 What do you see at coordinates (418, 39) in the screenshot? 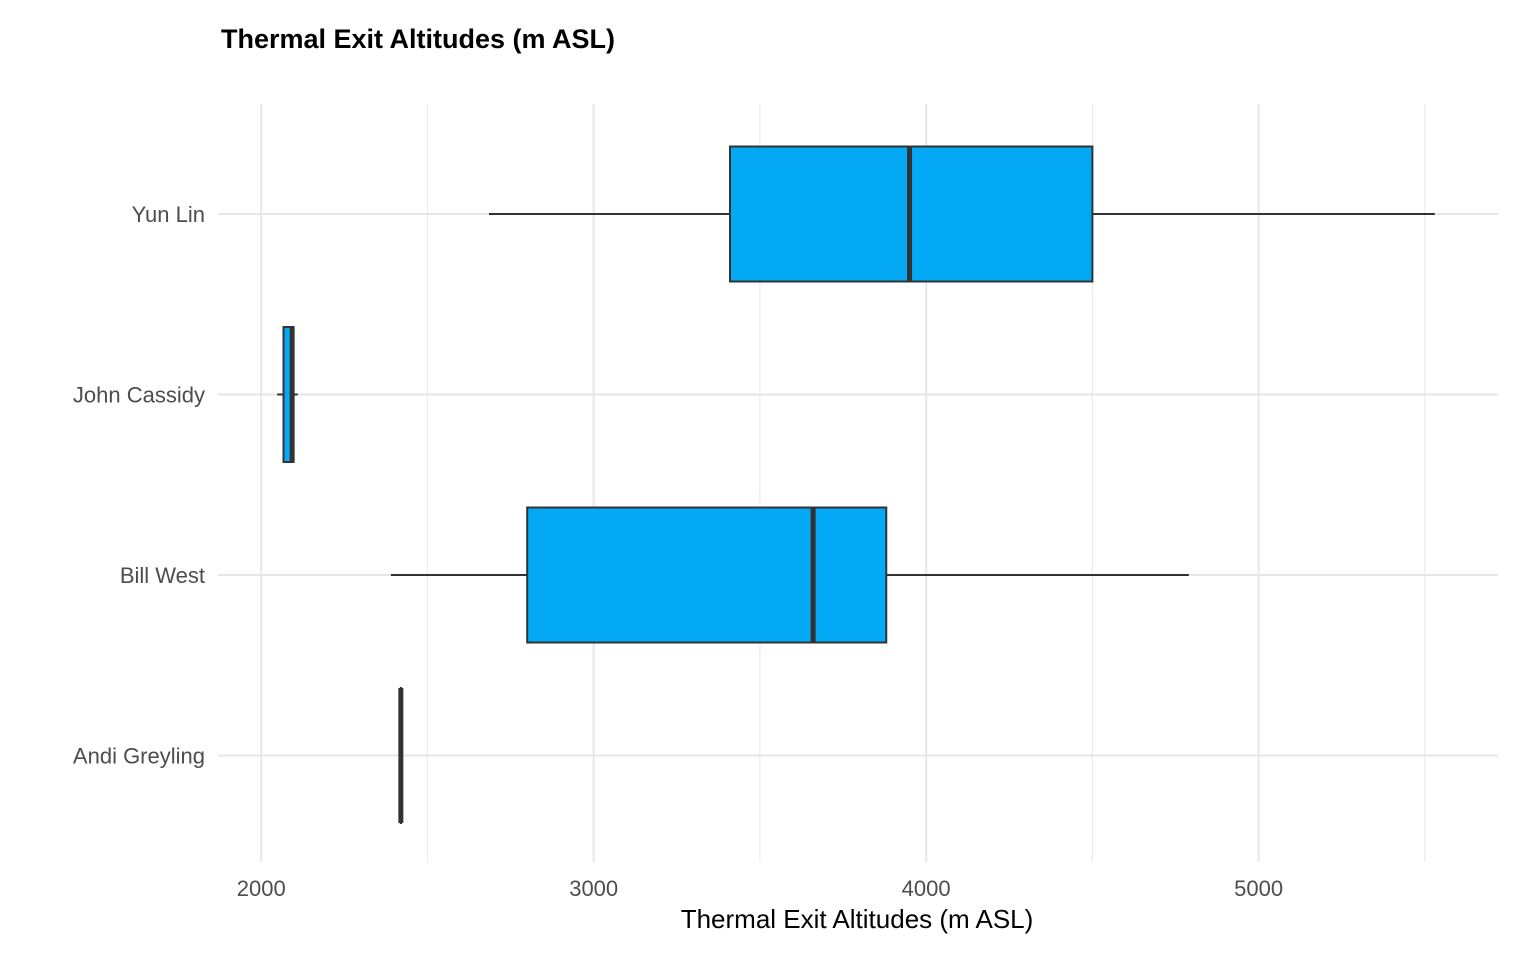
I see `chart-title: Thermal Exit Altitudes (m ASL)` at bounding box center [418, 39].